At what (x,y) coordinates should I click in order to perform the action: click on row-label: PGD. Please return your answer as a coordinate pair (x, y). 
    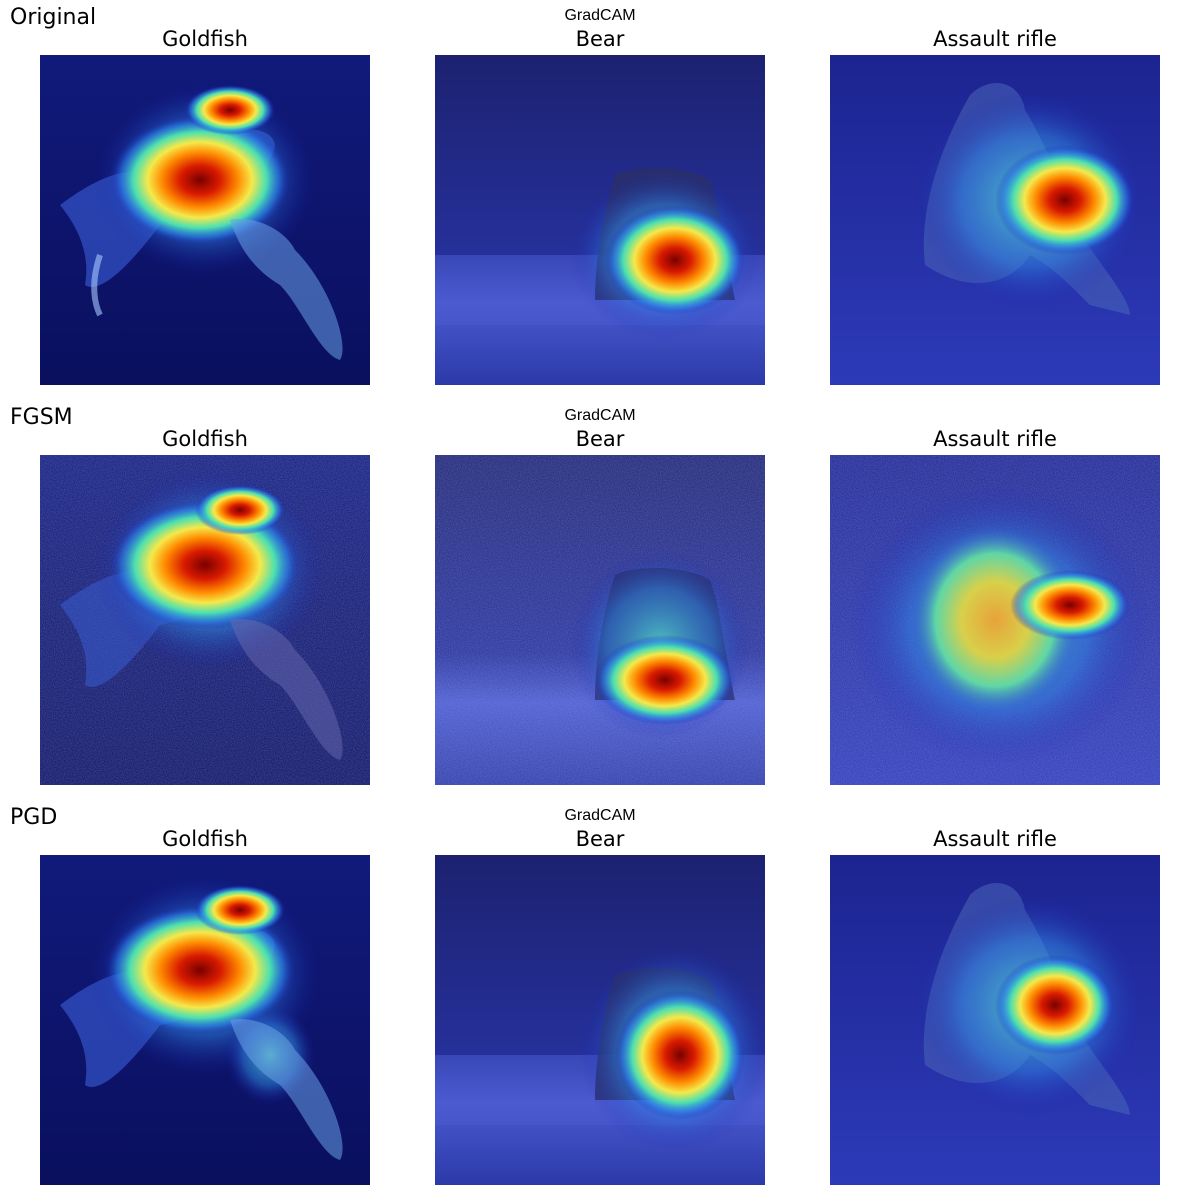
    Looking at the image, I should click on (34, 817).